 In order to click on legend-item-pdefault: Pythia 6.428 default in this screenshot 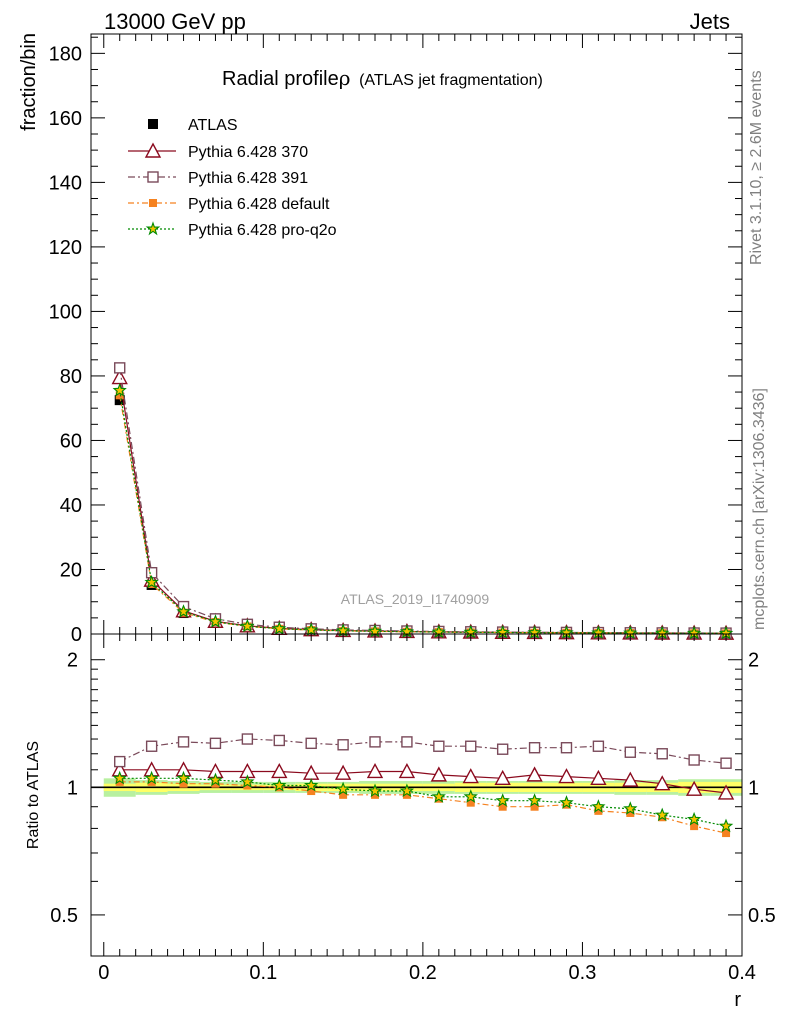, I will do `click(229, 204)`.